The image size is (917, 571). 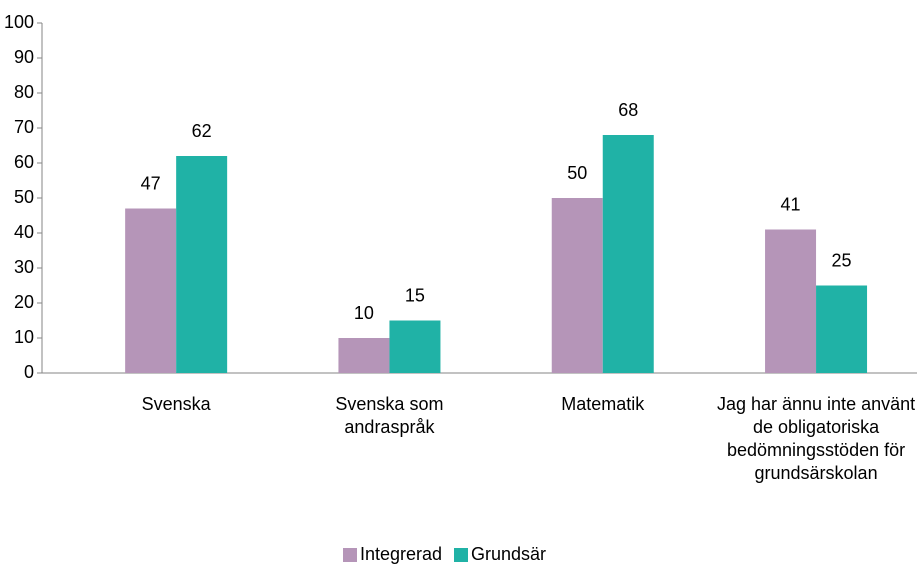 I want to click on legend-label: Integrerad, so click(x=401, y=554).